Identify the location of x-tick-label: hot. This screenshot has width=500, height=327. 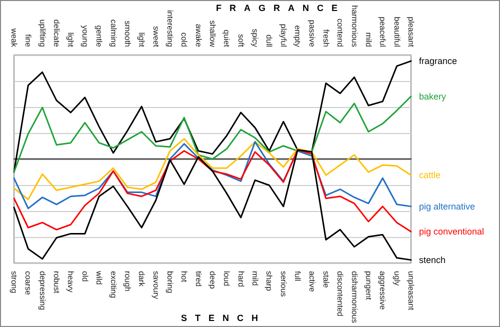
(184, 276).